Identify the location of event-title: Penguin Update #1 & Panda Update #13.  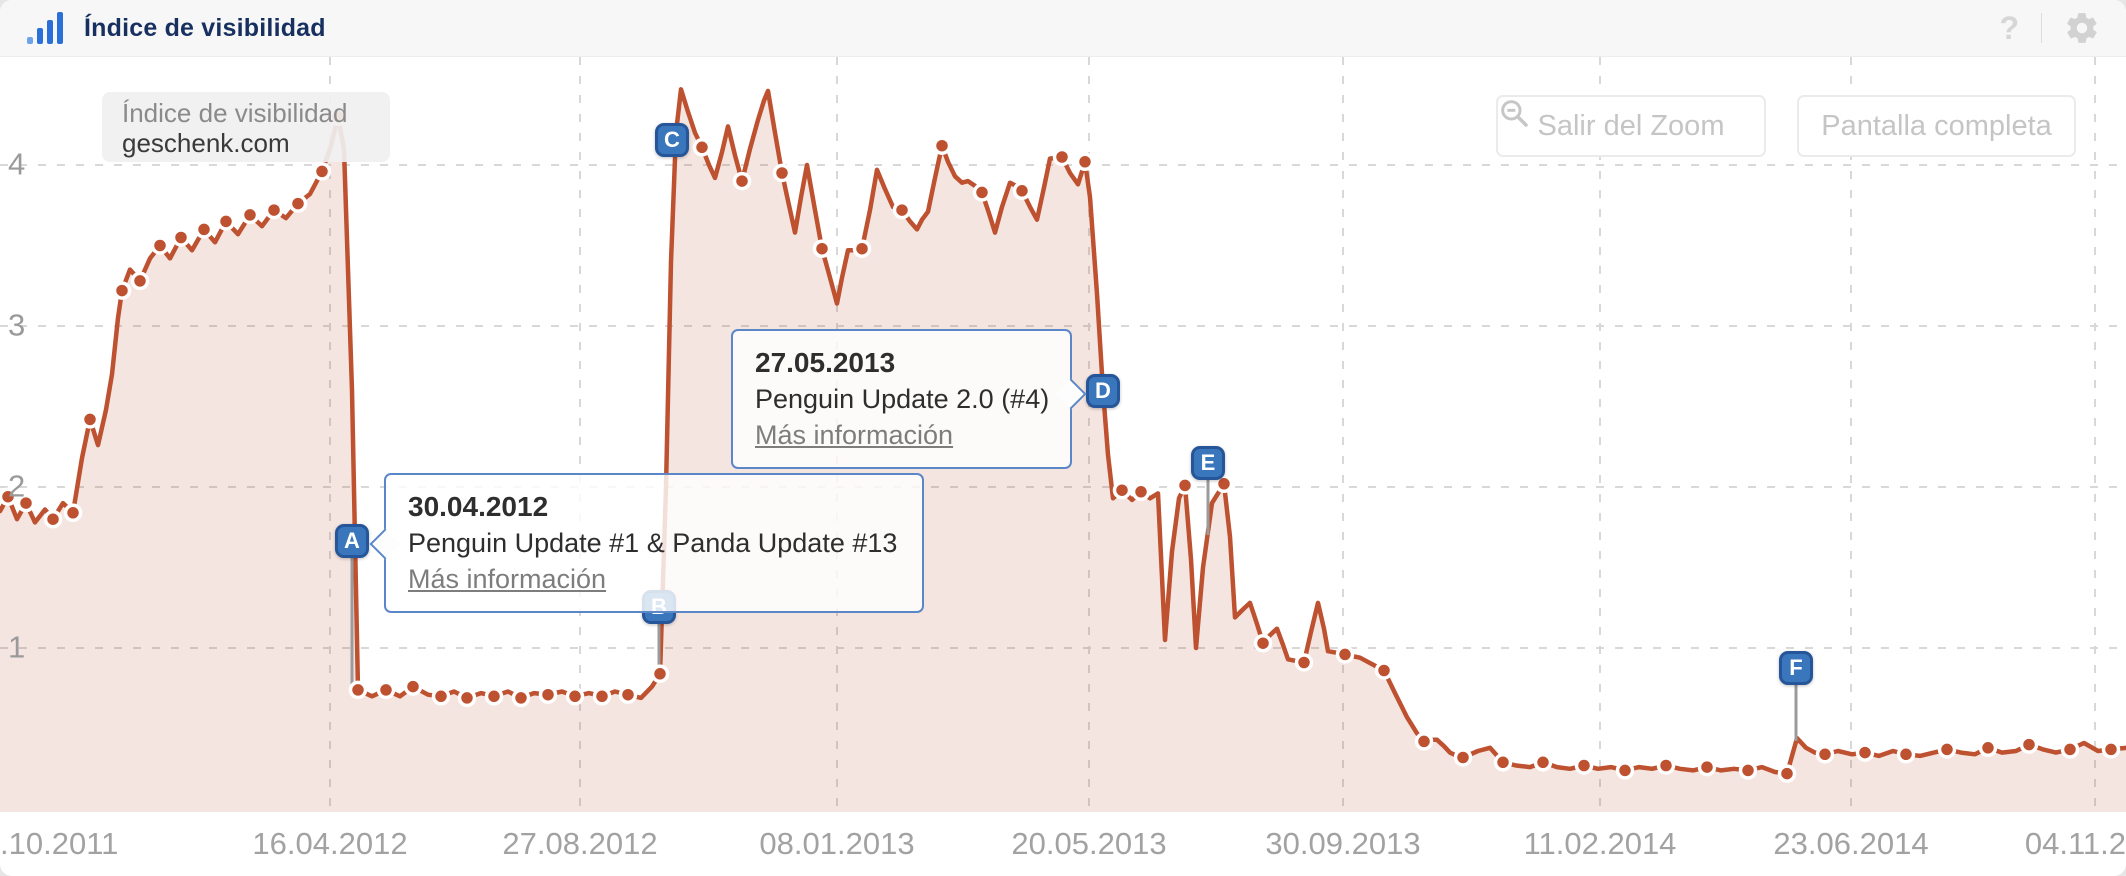
(653, 543).